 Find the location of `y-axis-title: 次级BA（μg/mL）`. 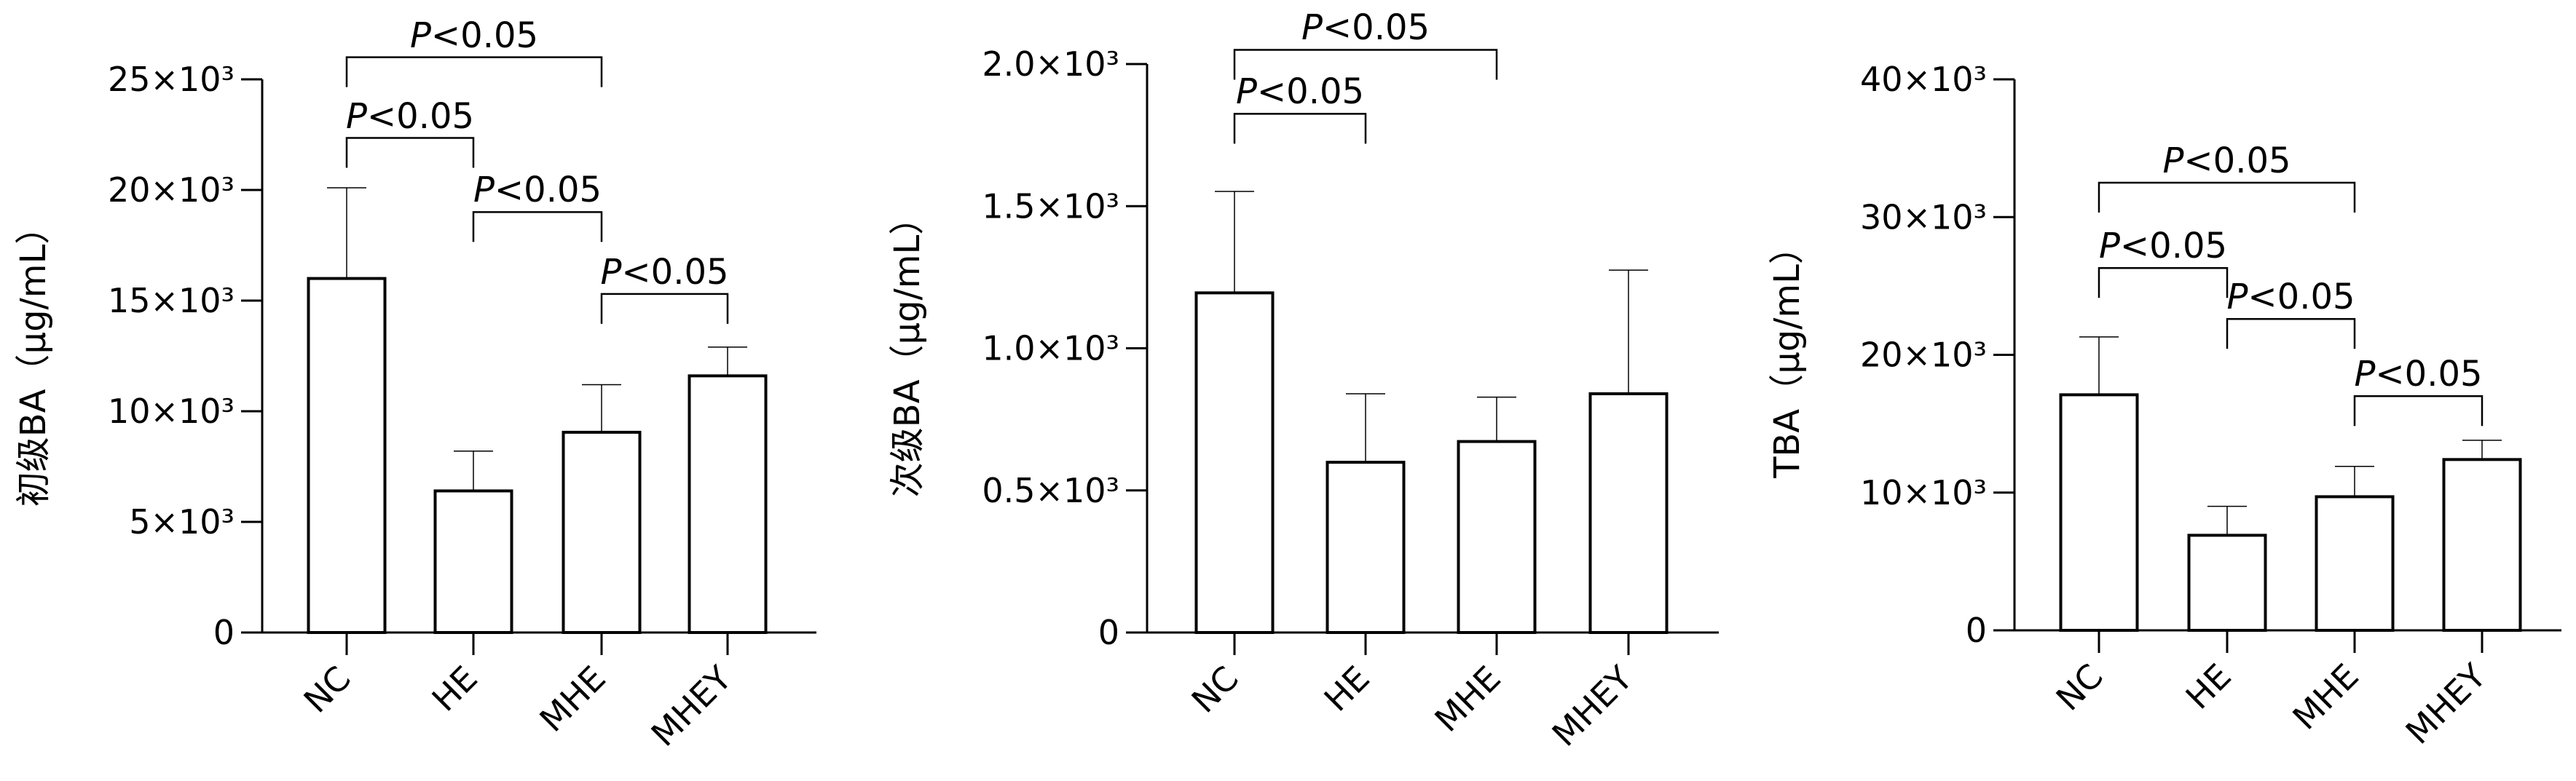

y-axis-title: 次级BA（μg/mL） is located at coordinates (907, 348).